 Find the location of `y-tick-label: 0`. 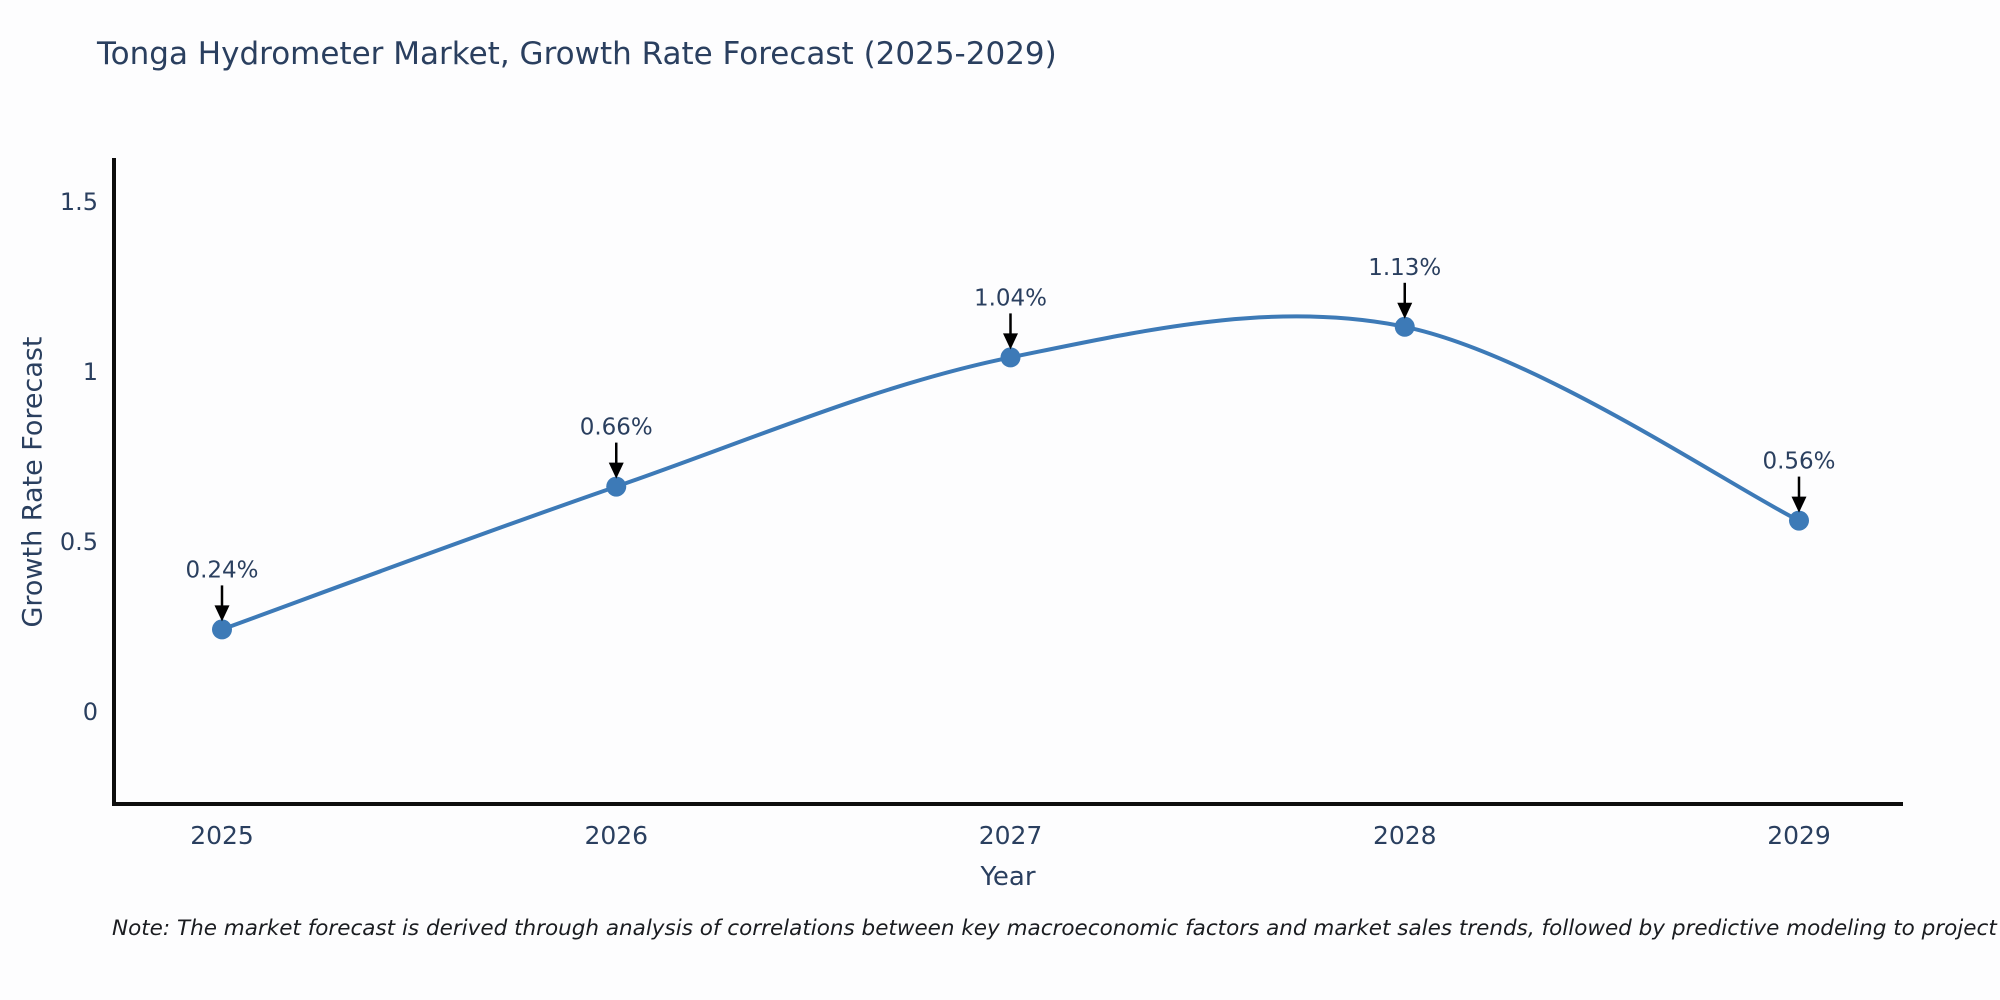

y-tick-label: 0 is located at coordinates (90, 712).